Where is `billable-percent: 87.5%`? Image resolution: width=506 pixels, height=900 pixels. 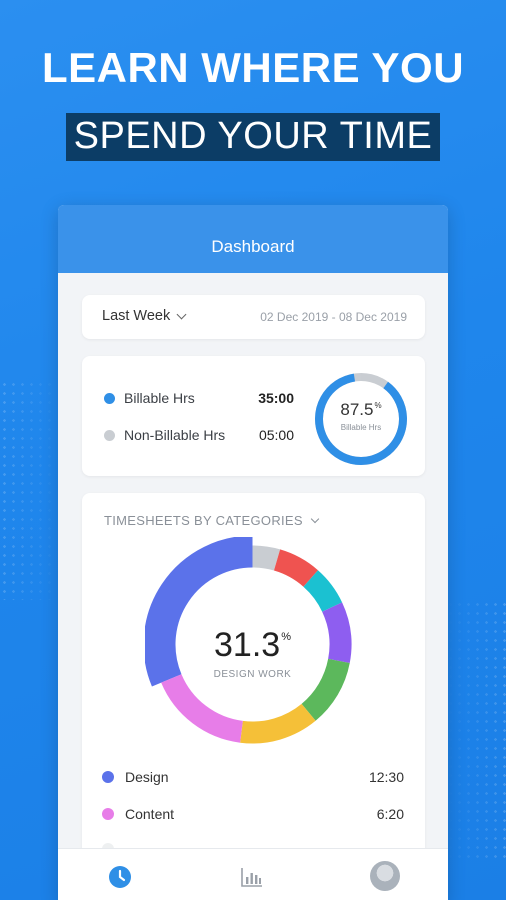
billable-percent: 87.5% is located at coordinates (361, 409).